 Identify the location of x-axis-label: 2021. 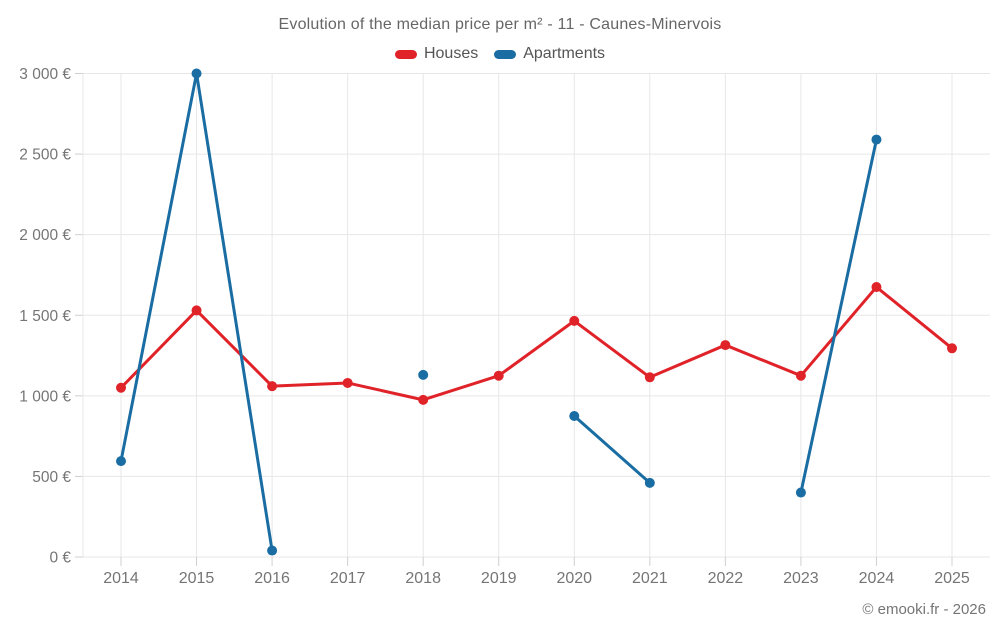
(650, 578).